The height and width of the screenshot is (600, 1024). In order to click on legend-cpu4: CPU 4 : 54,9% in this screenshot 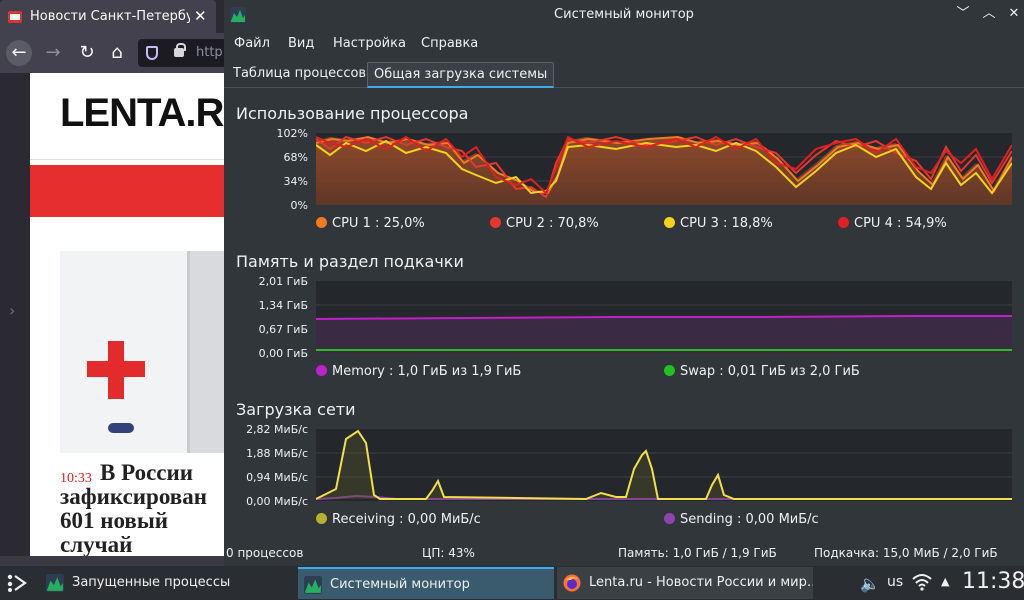, I will do `click(892, 223)`.